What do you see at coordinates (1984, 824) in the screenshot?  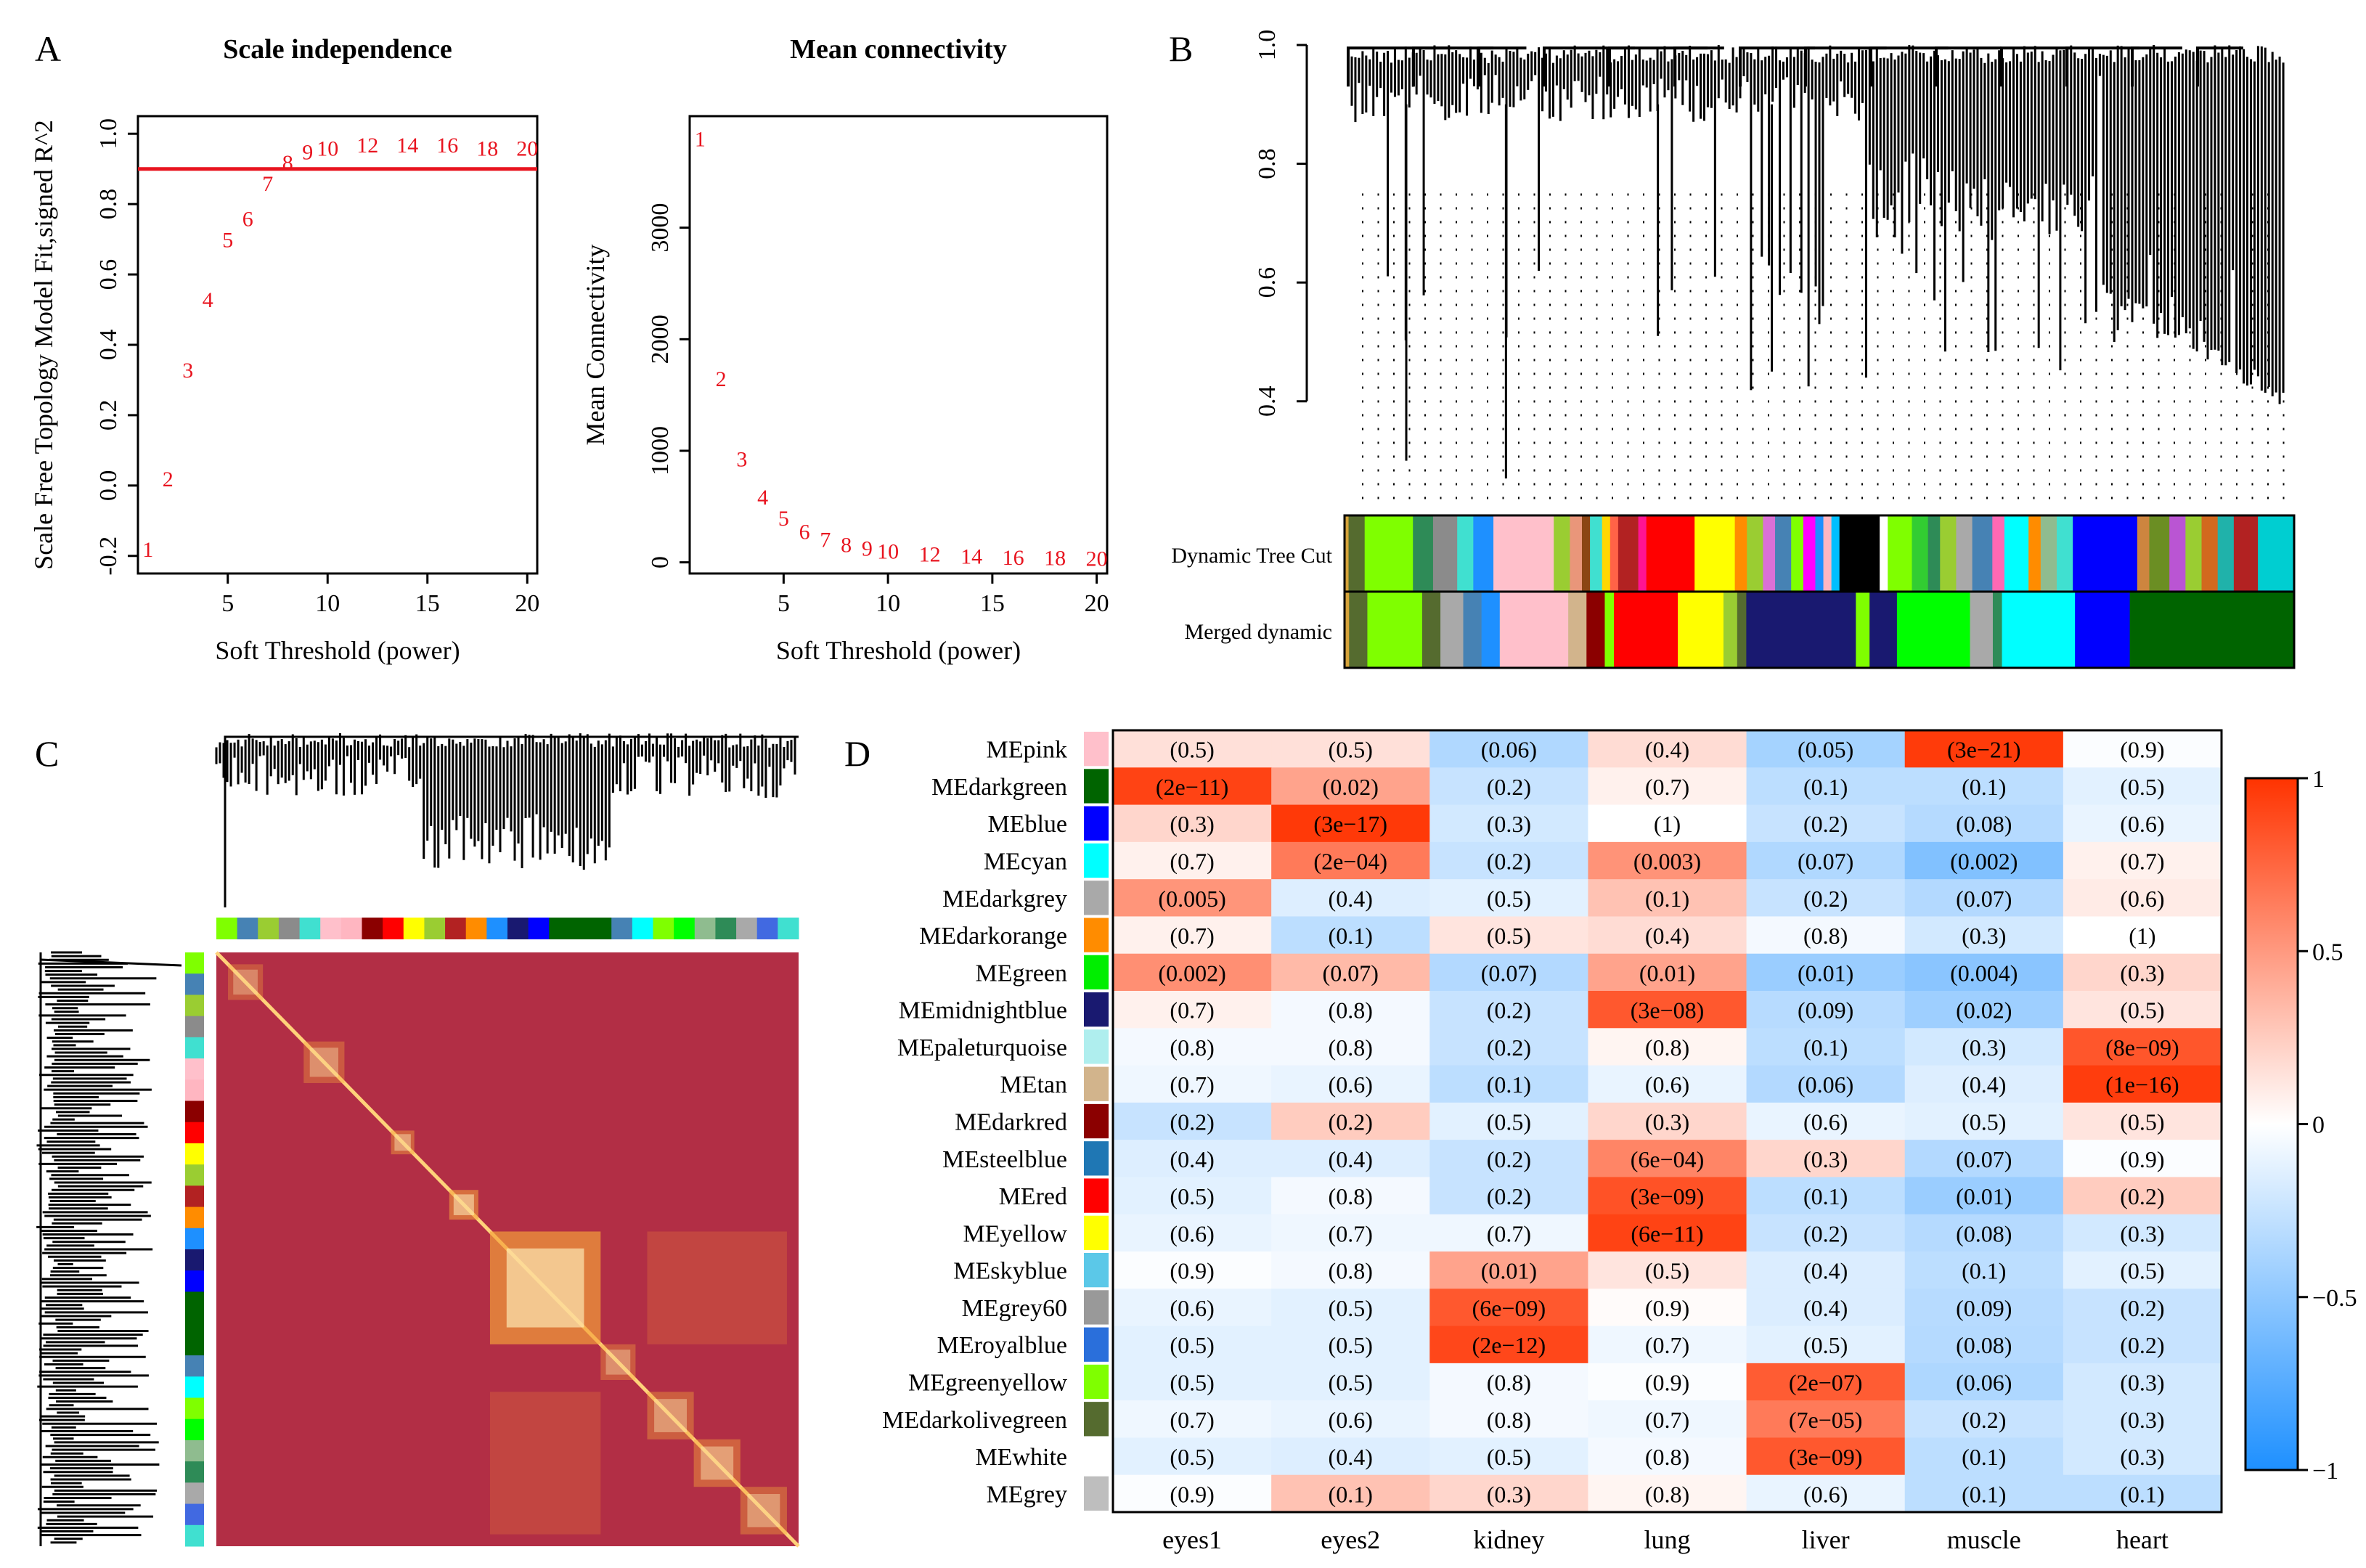 I see `cell-pvalue: (0.08)` at bounding box center [1984, 824].